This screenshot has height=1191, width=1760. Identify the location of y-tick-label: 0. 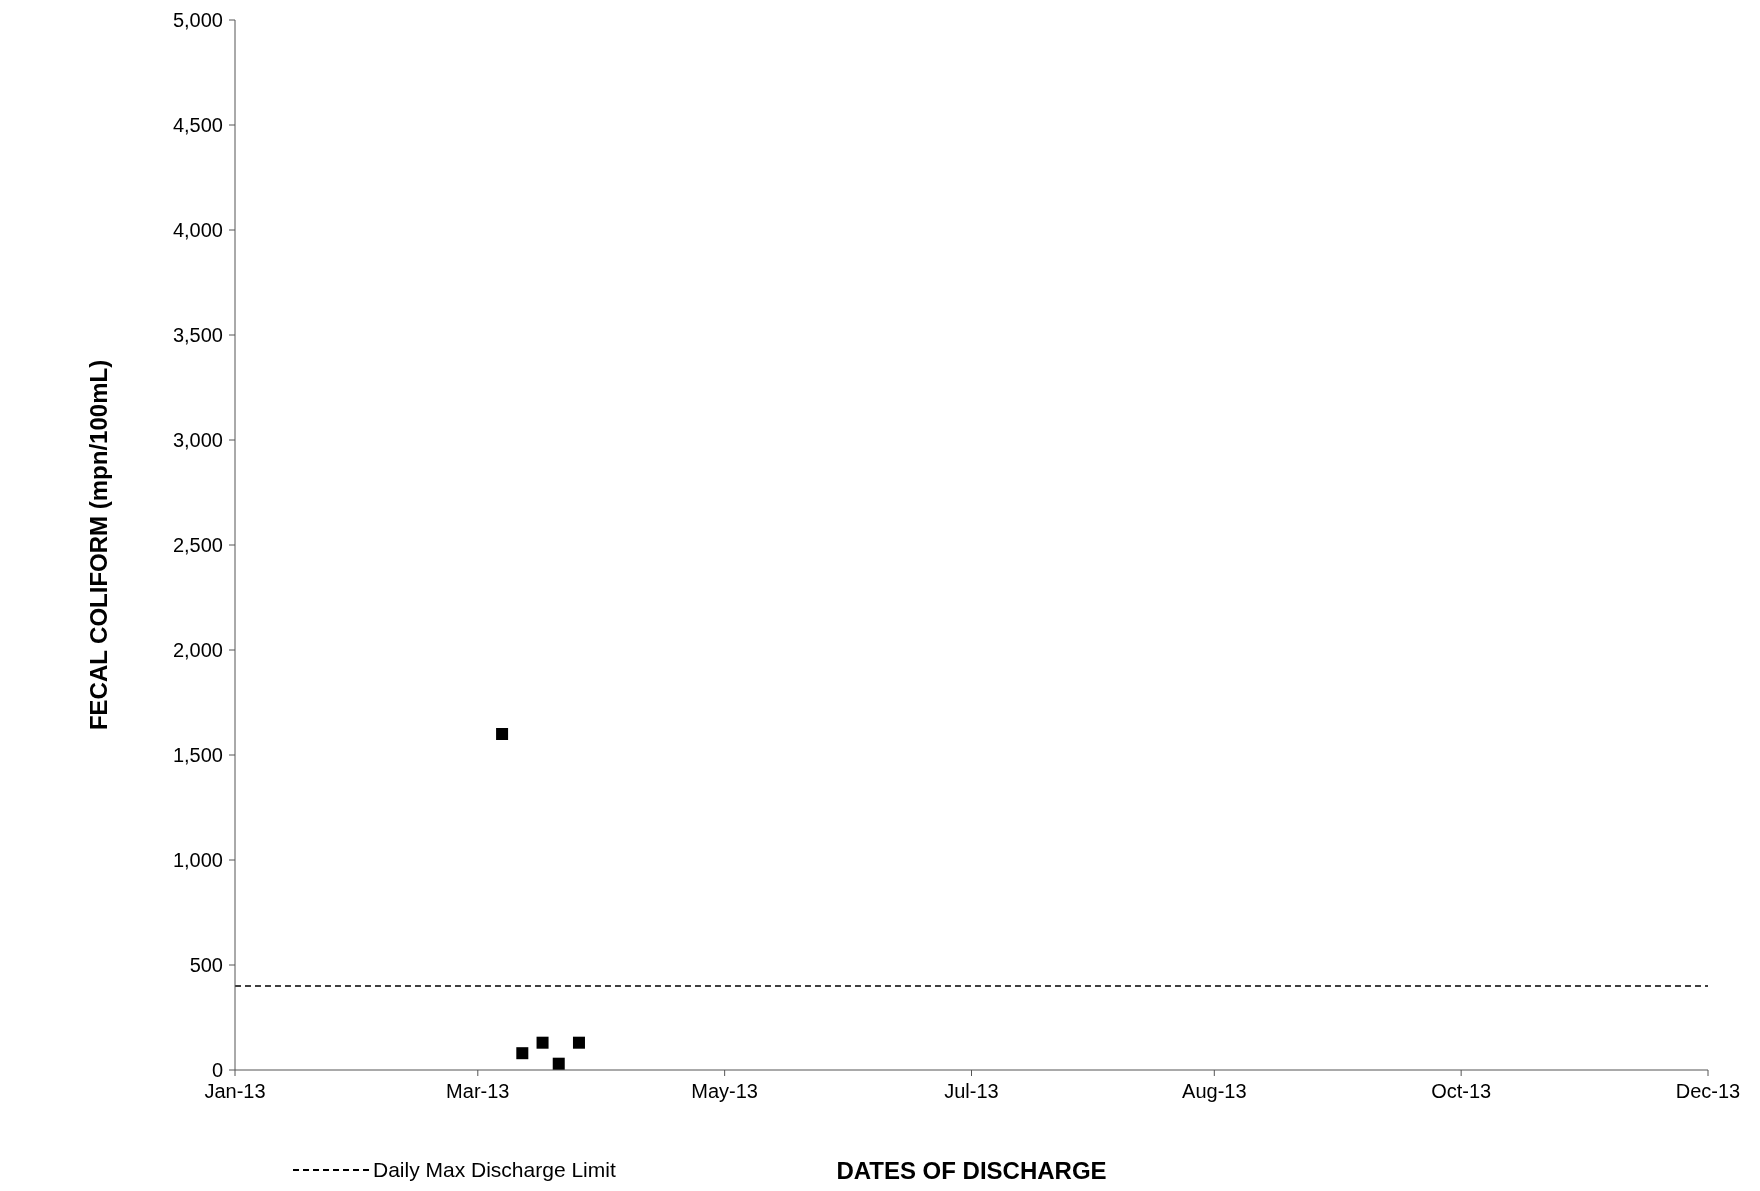
(217, 1070).